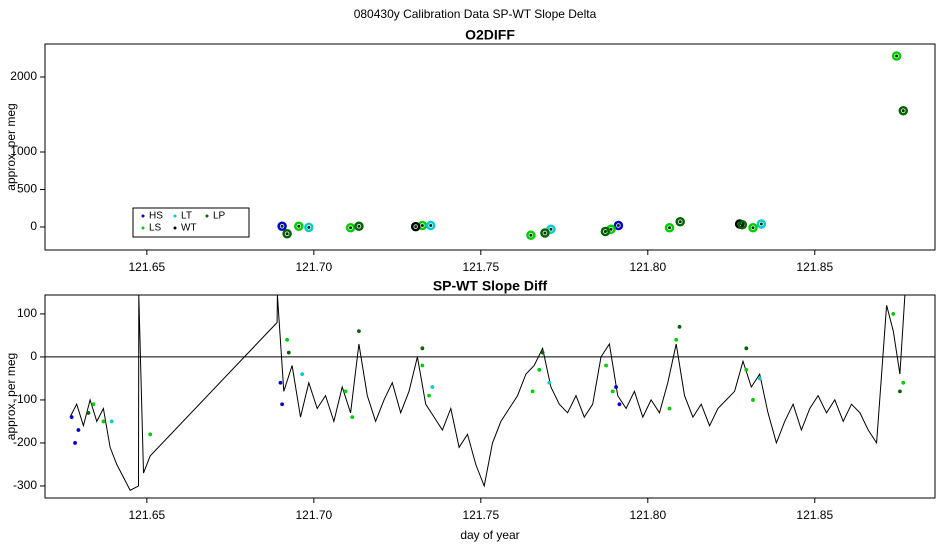 Image resolution: width=950 pixels, height=550 pixels. What do you see at coordinates (156, 216) in the screenshot?
I see `legend-label: HS` at bounding box center [156, 216].